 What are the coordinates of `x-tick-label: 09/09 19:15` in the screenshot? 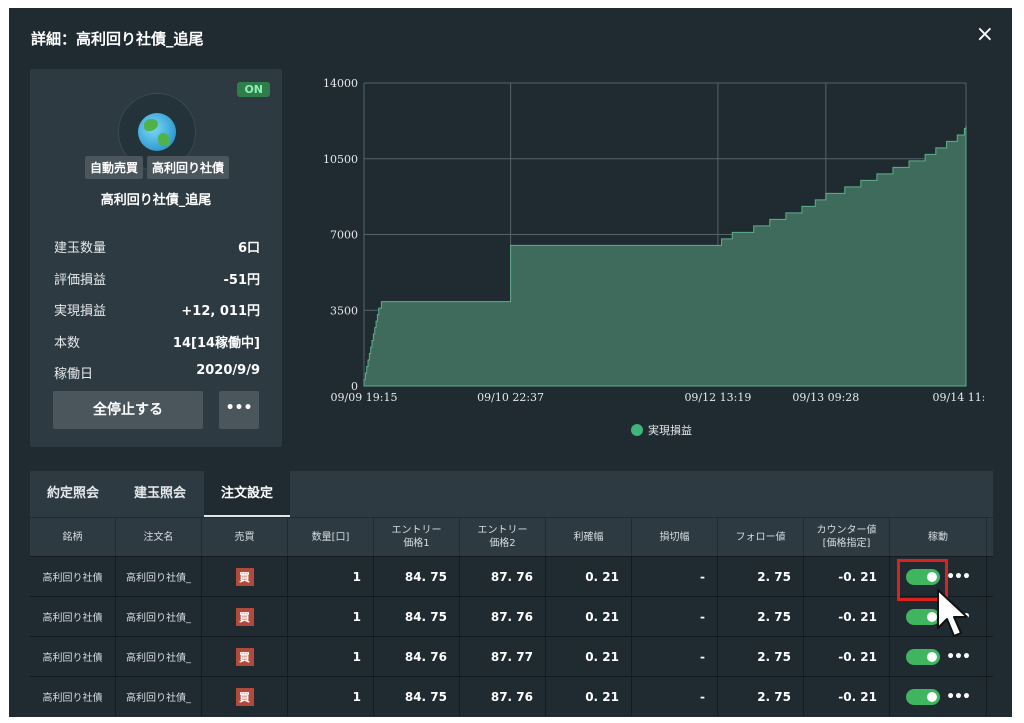 It's located at (364, 397).